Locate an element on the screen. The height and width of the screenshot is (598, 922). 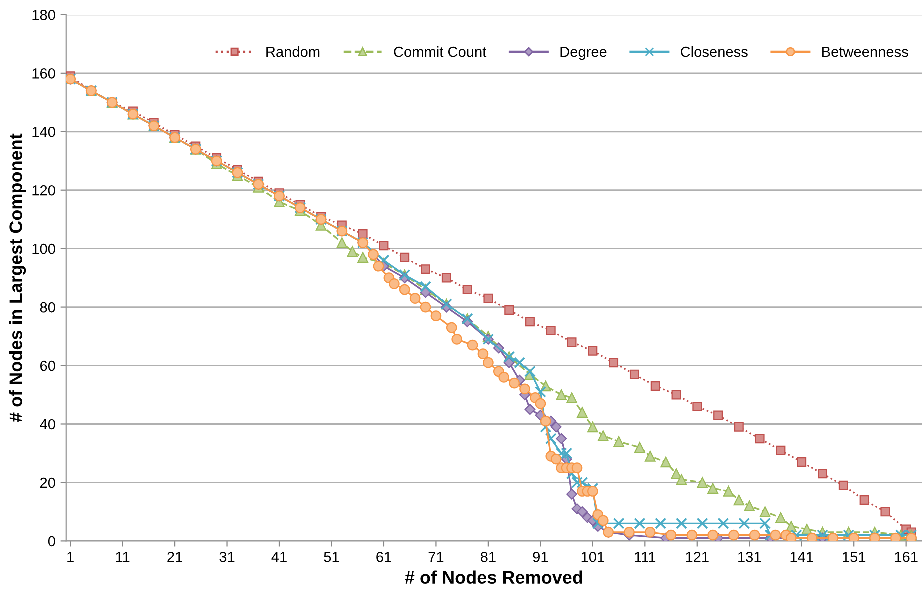
x-tick-label: 41 is located at coordinates (279, 557).